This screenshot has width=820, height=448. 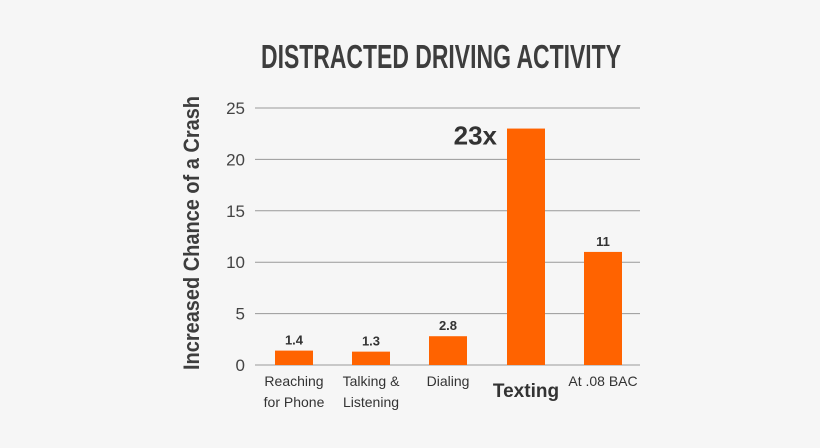 I want to click on x-tick-label: for Phone, so click(x=294, y=402).